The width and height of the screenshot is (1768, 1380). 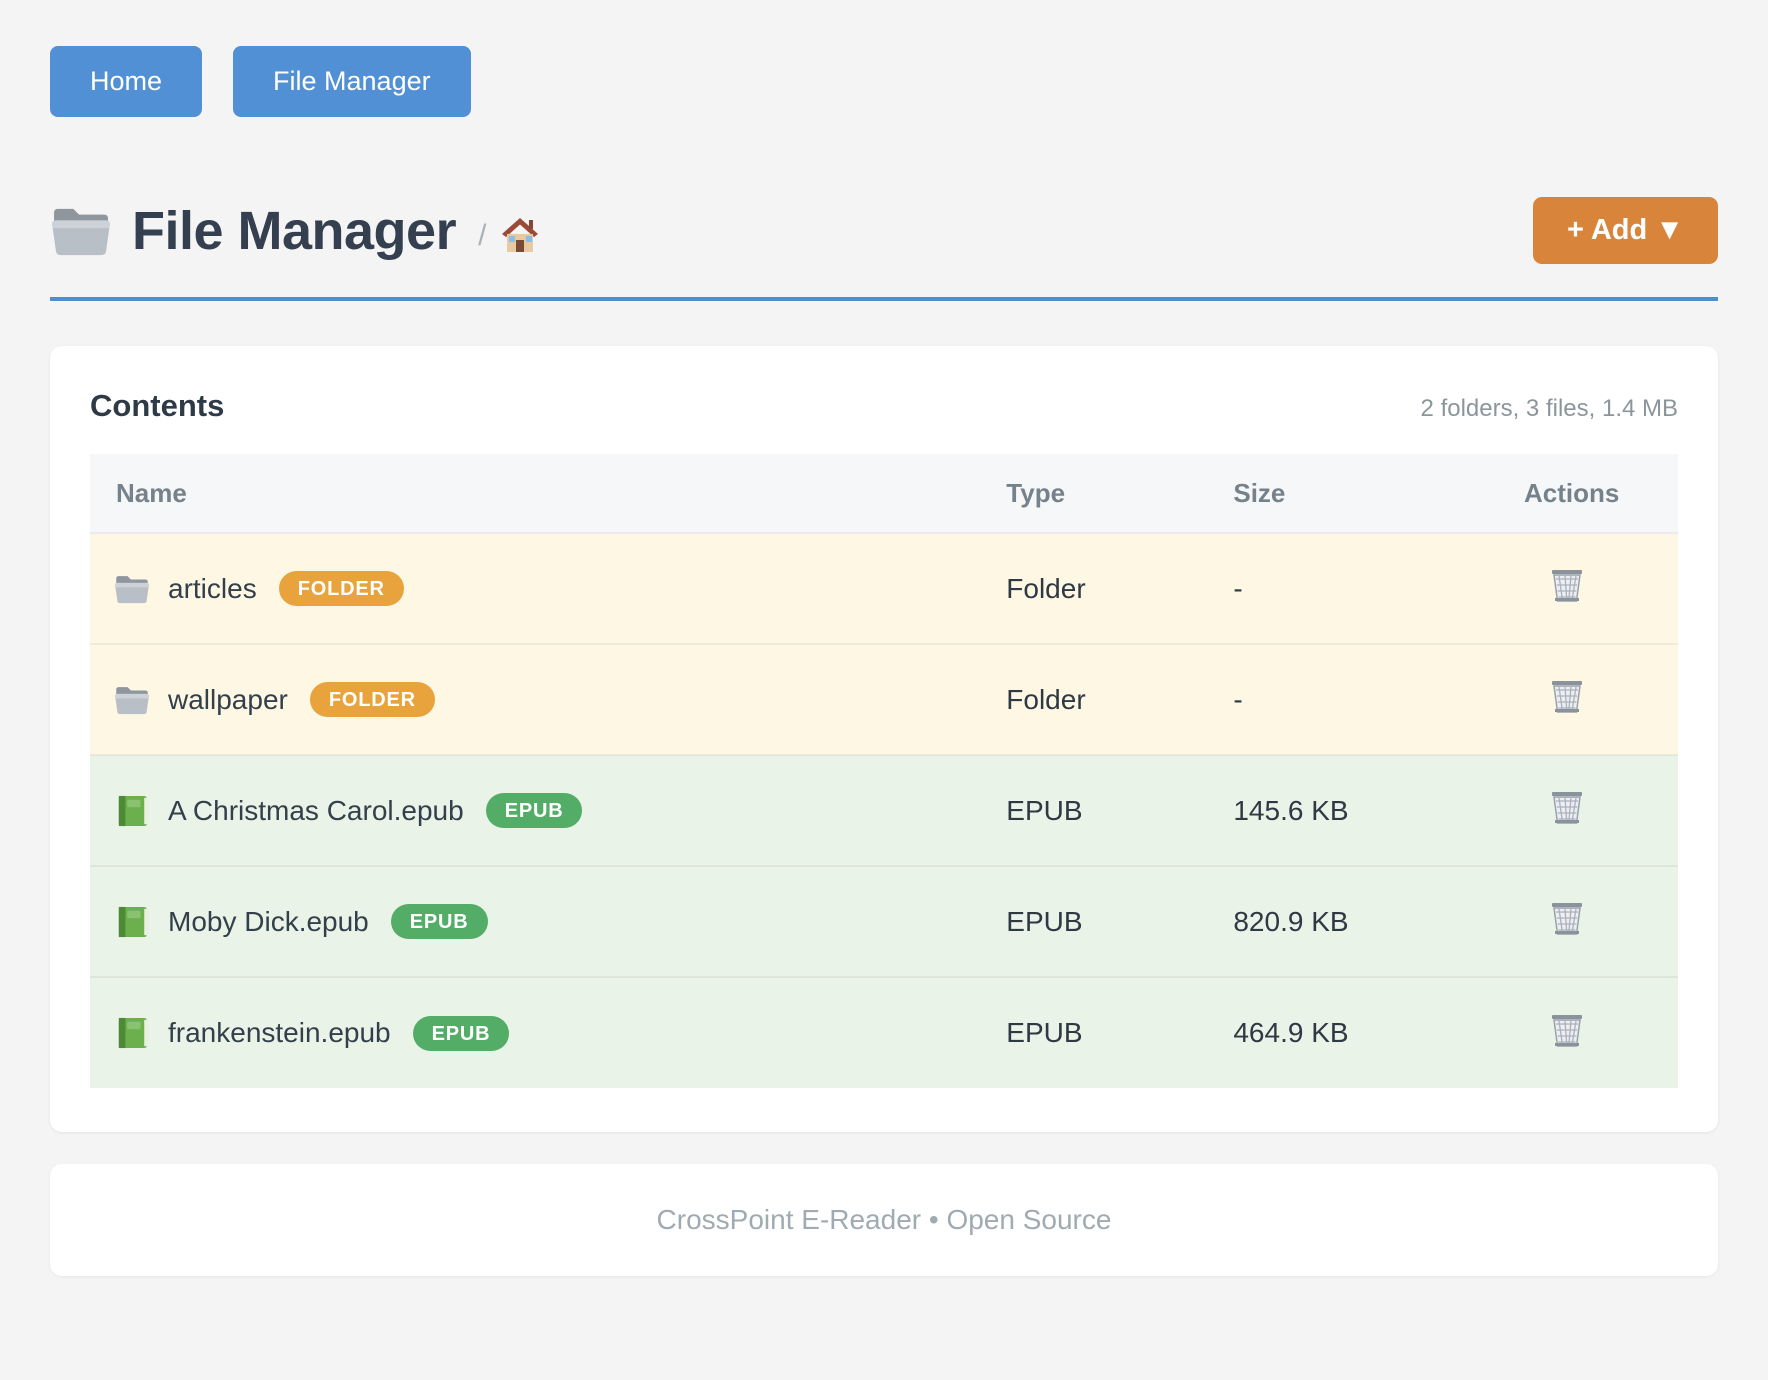 What do you see at coordinates (520, 235) in the screenshot?
I see `home-icon` at bounding box center [520, 235].